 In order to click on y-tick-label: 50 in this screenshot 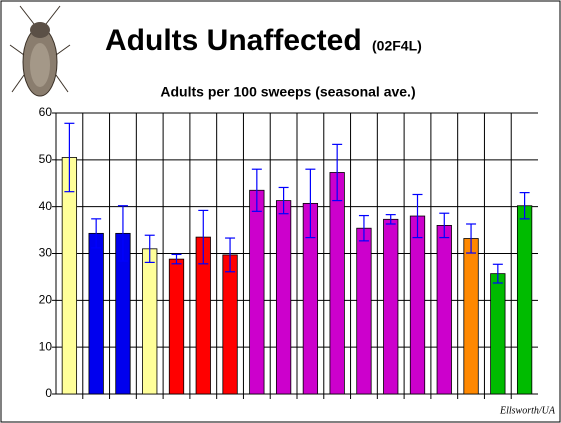, I will do `click(46, 159)`.